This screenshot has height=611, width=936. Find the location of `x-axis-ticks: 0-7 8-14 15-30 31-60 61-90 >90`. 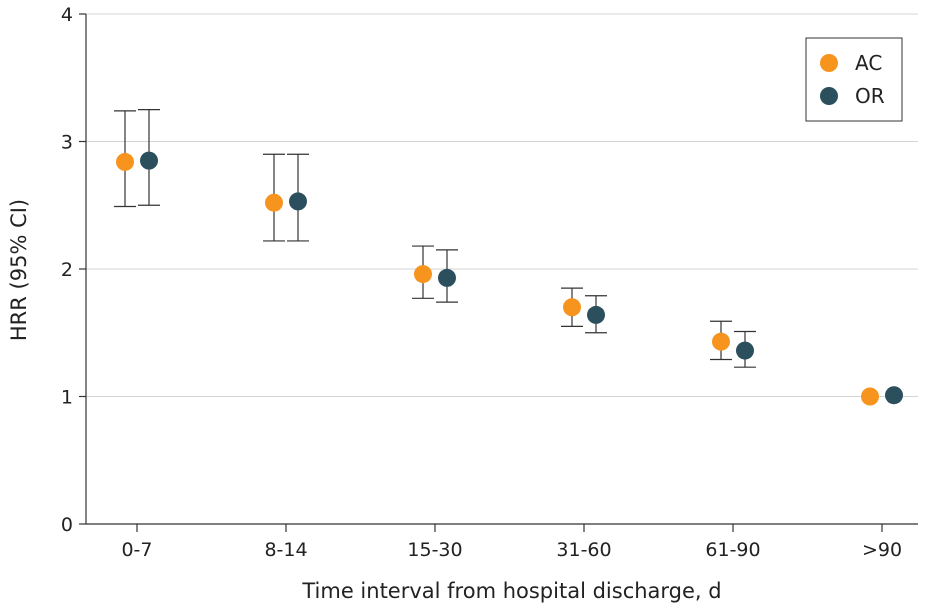

x-axis-ticks: 0-7 8-14 15-30 31-60 61-90 >90 is located at coordinates (511, 542).